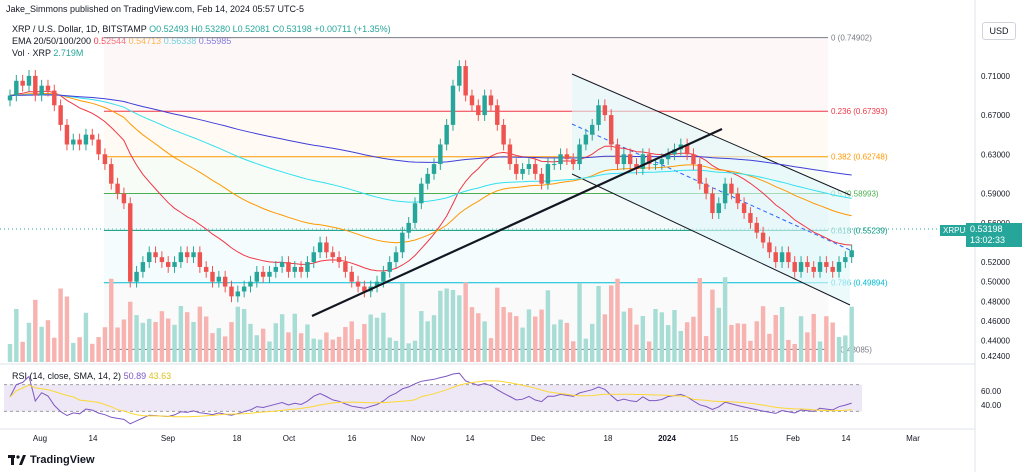  What do you see at coordinates (608, 438) in the screenshot?
I see `time-tick-label: 18` at bounding box center [608, 438].